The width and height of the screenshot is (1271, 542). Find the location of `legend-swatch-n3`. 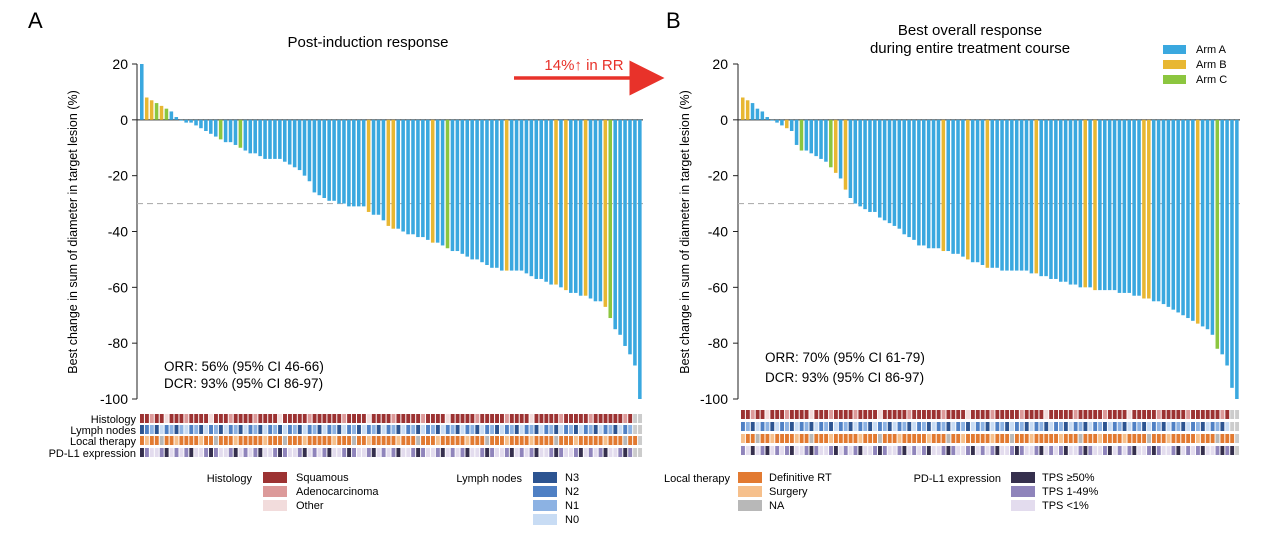

legend-swatch-n3 is located at coordinates (545, 477).